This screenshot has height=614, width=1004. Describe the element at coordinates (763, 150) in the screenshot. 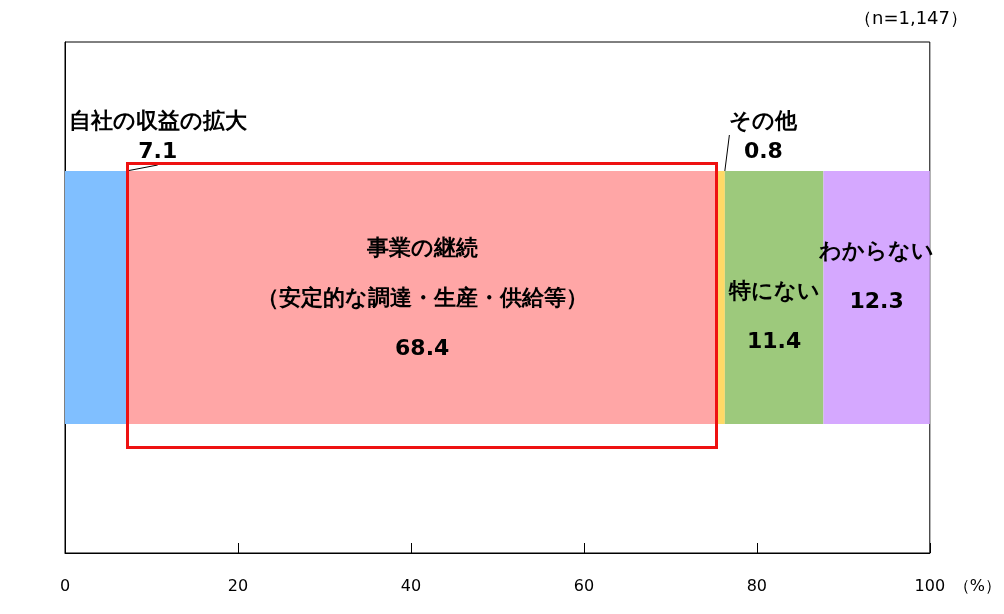

I see `data-label: 0.8` at that location.